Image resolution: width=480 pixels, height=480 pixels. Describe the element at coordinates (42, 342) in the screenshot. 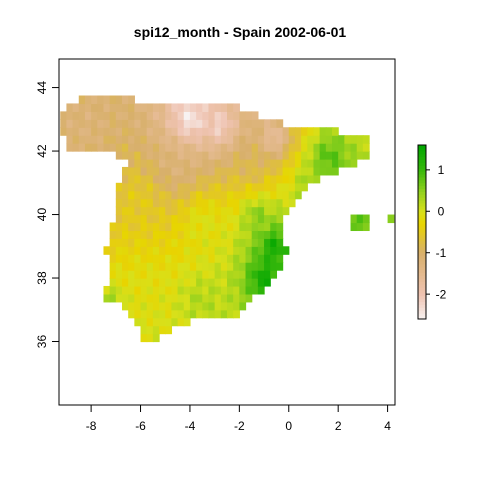

I see `y-tick-label: 36` at that location.